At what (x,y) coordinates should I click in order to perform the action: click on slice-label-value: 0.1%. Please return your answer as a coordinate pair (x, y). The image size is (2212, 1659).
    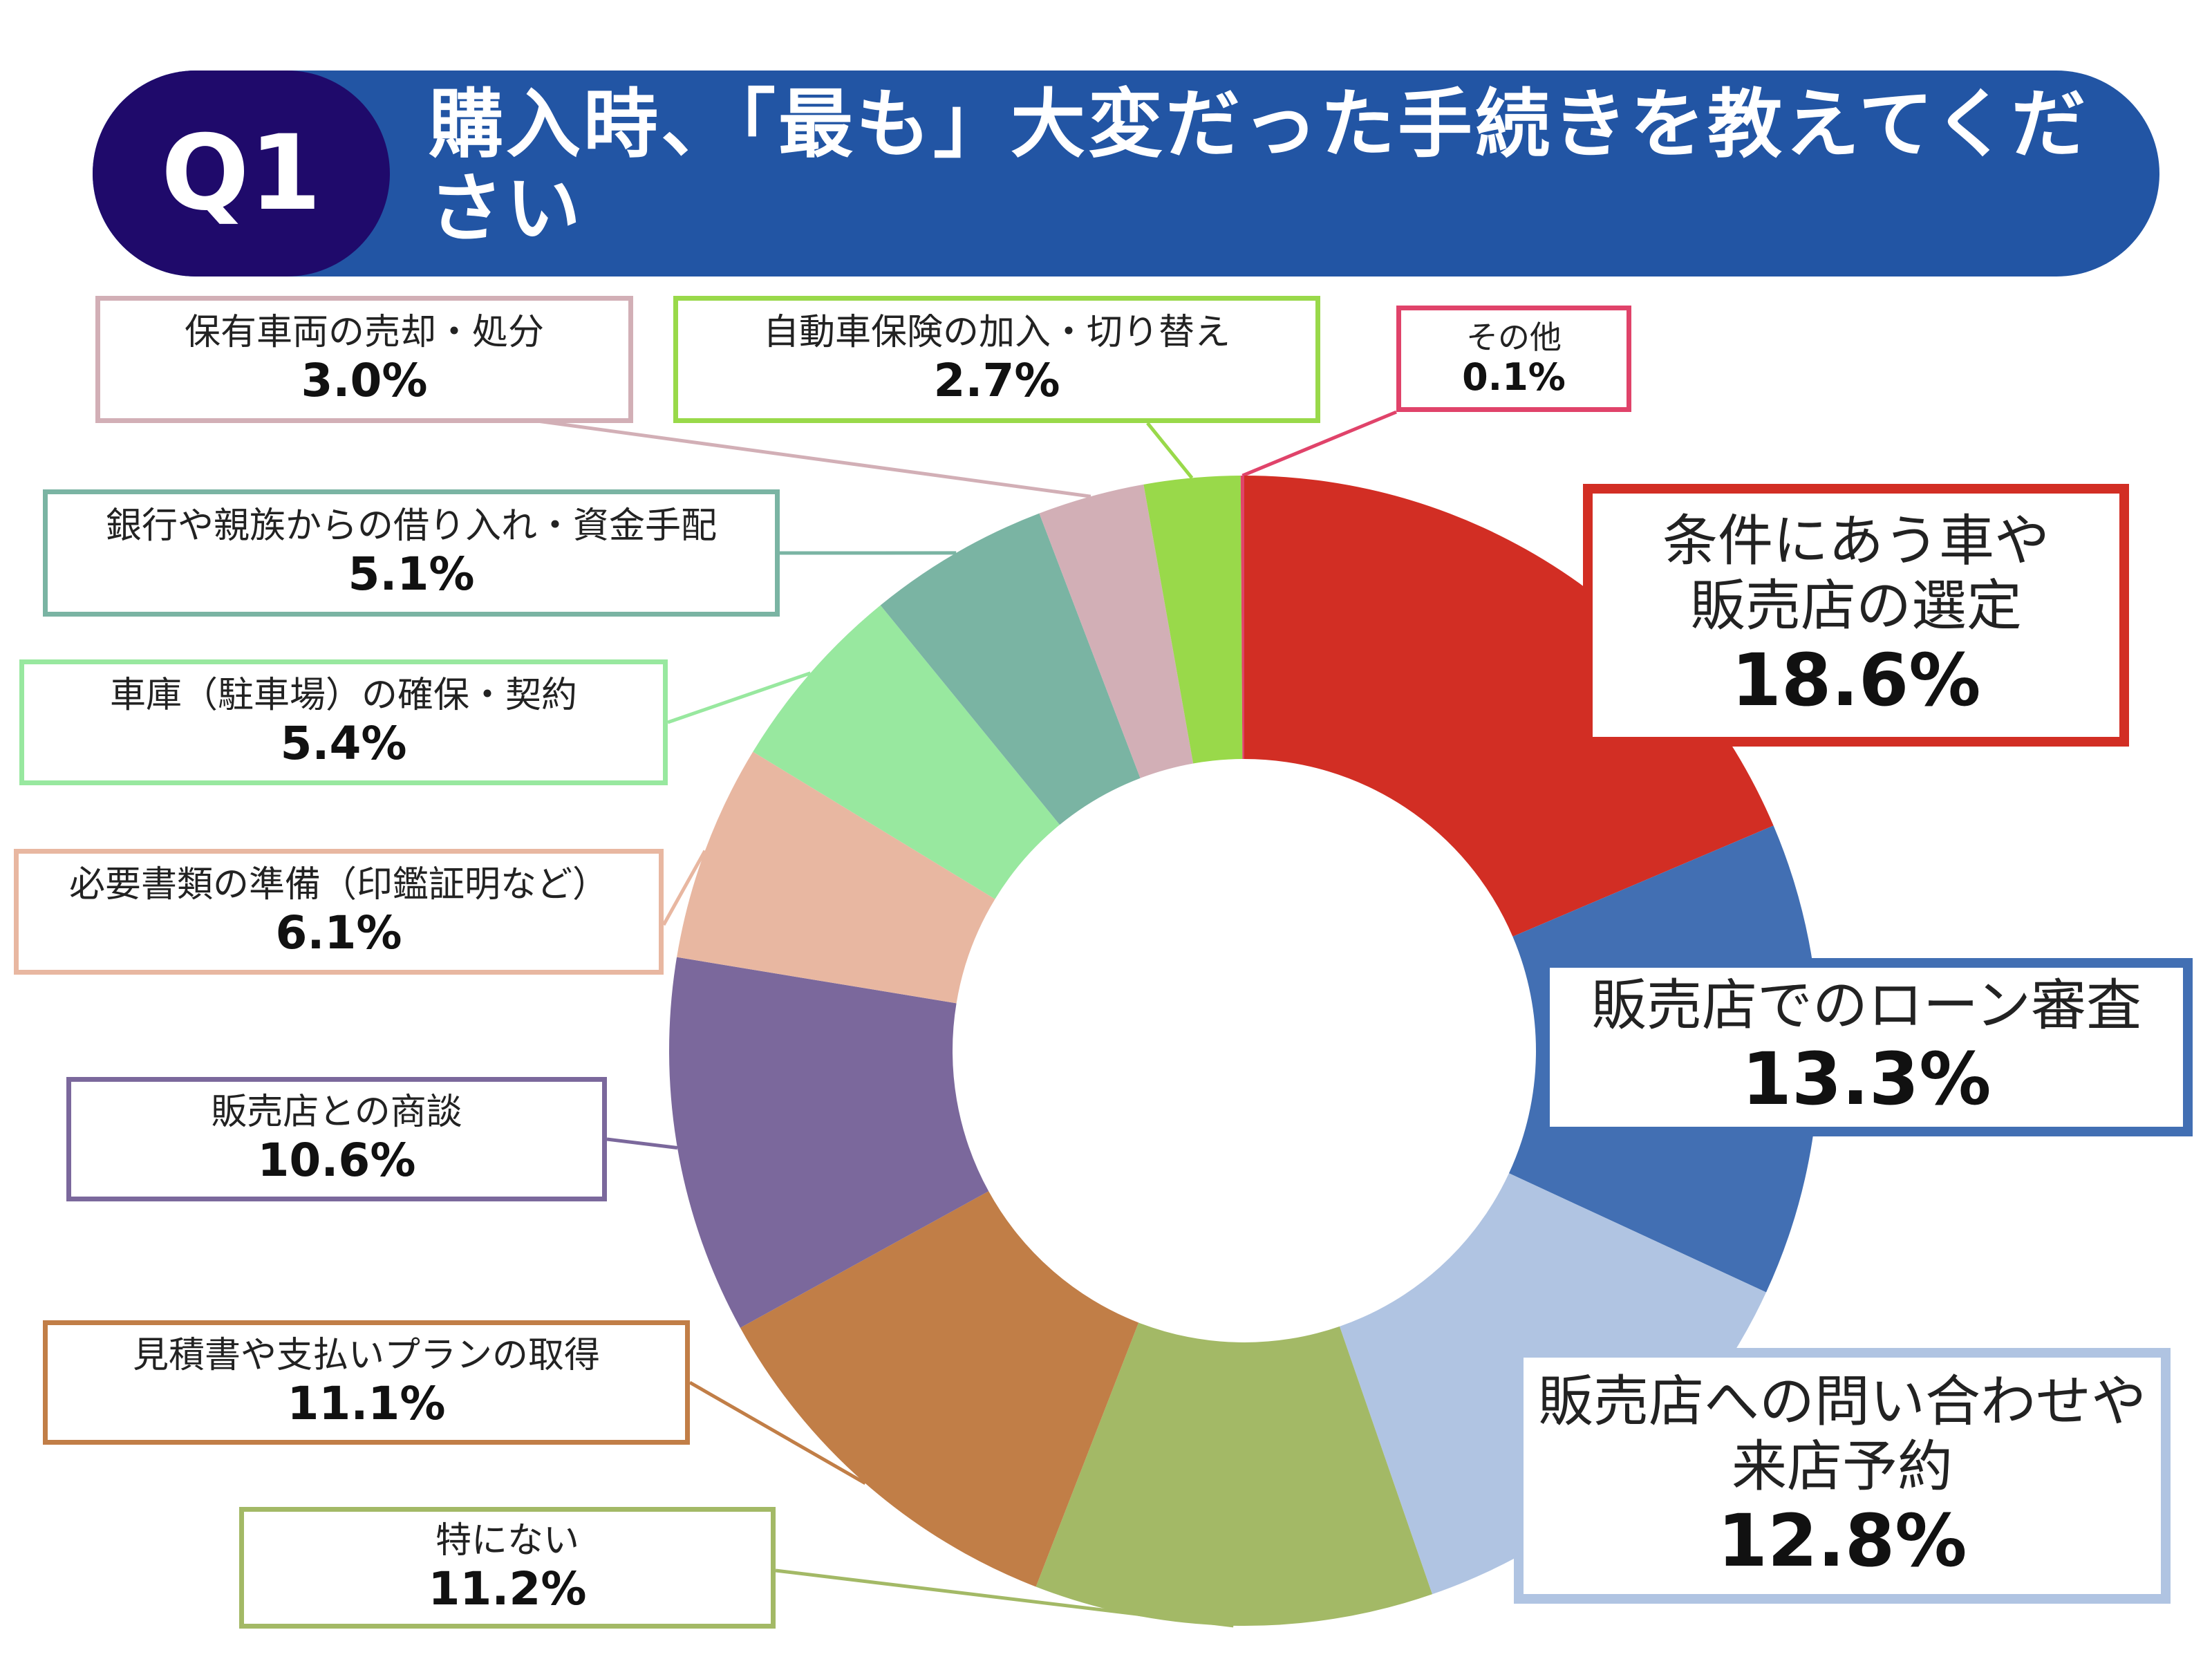
    Looking at the image, I should click on (1514, 378).